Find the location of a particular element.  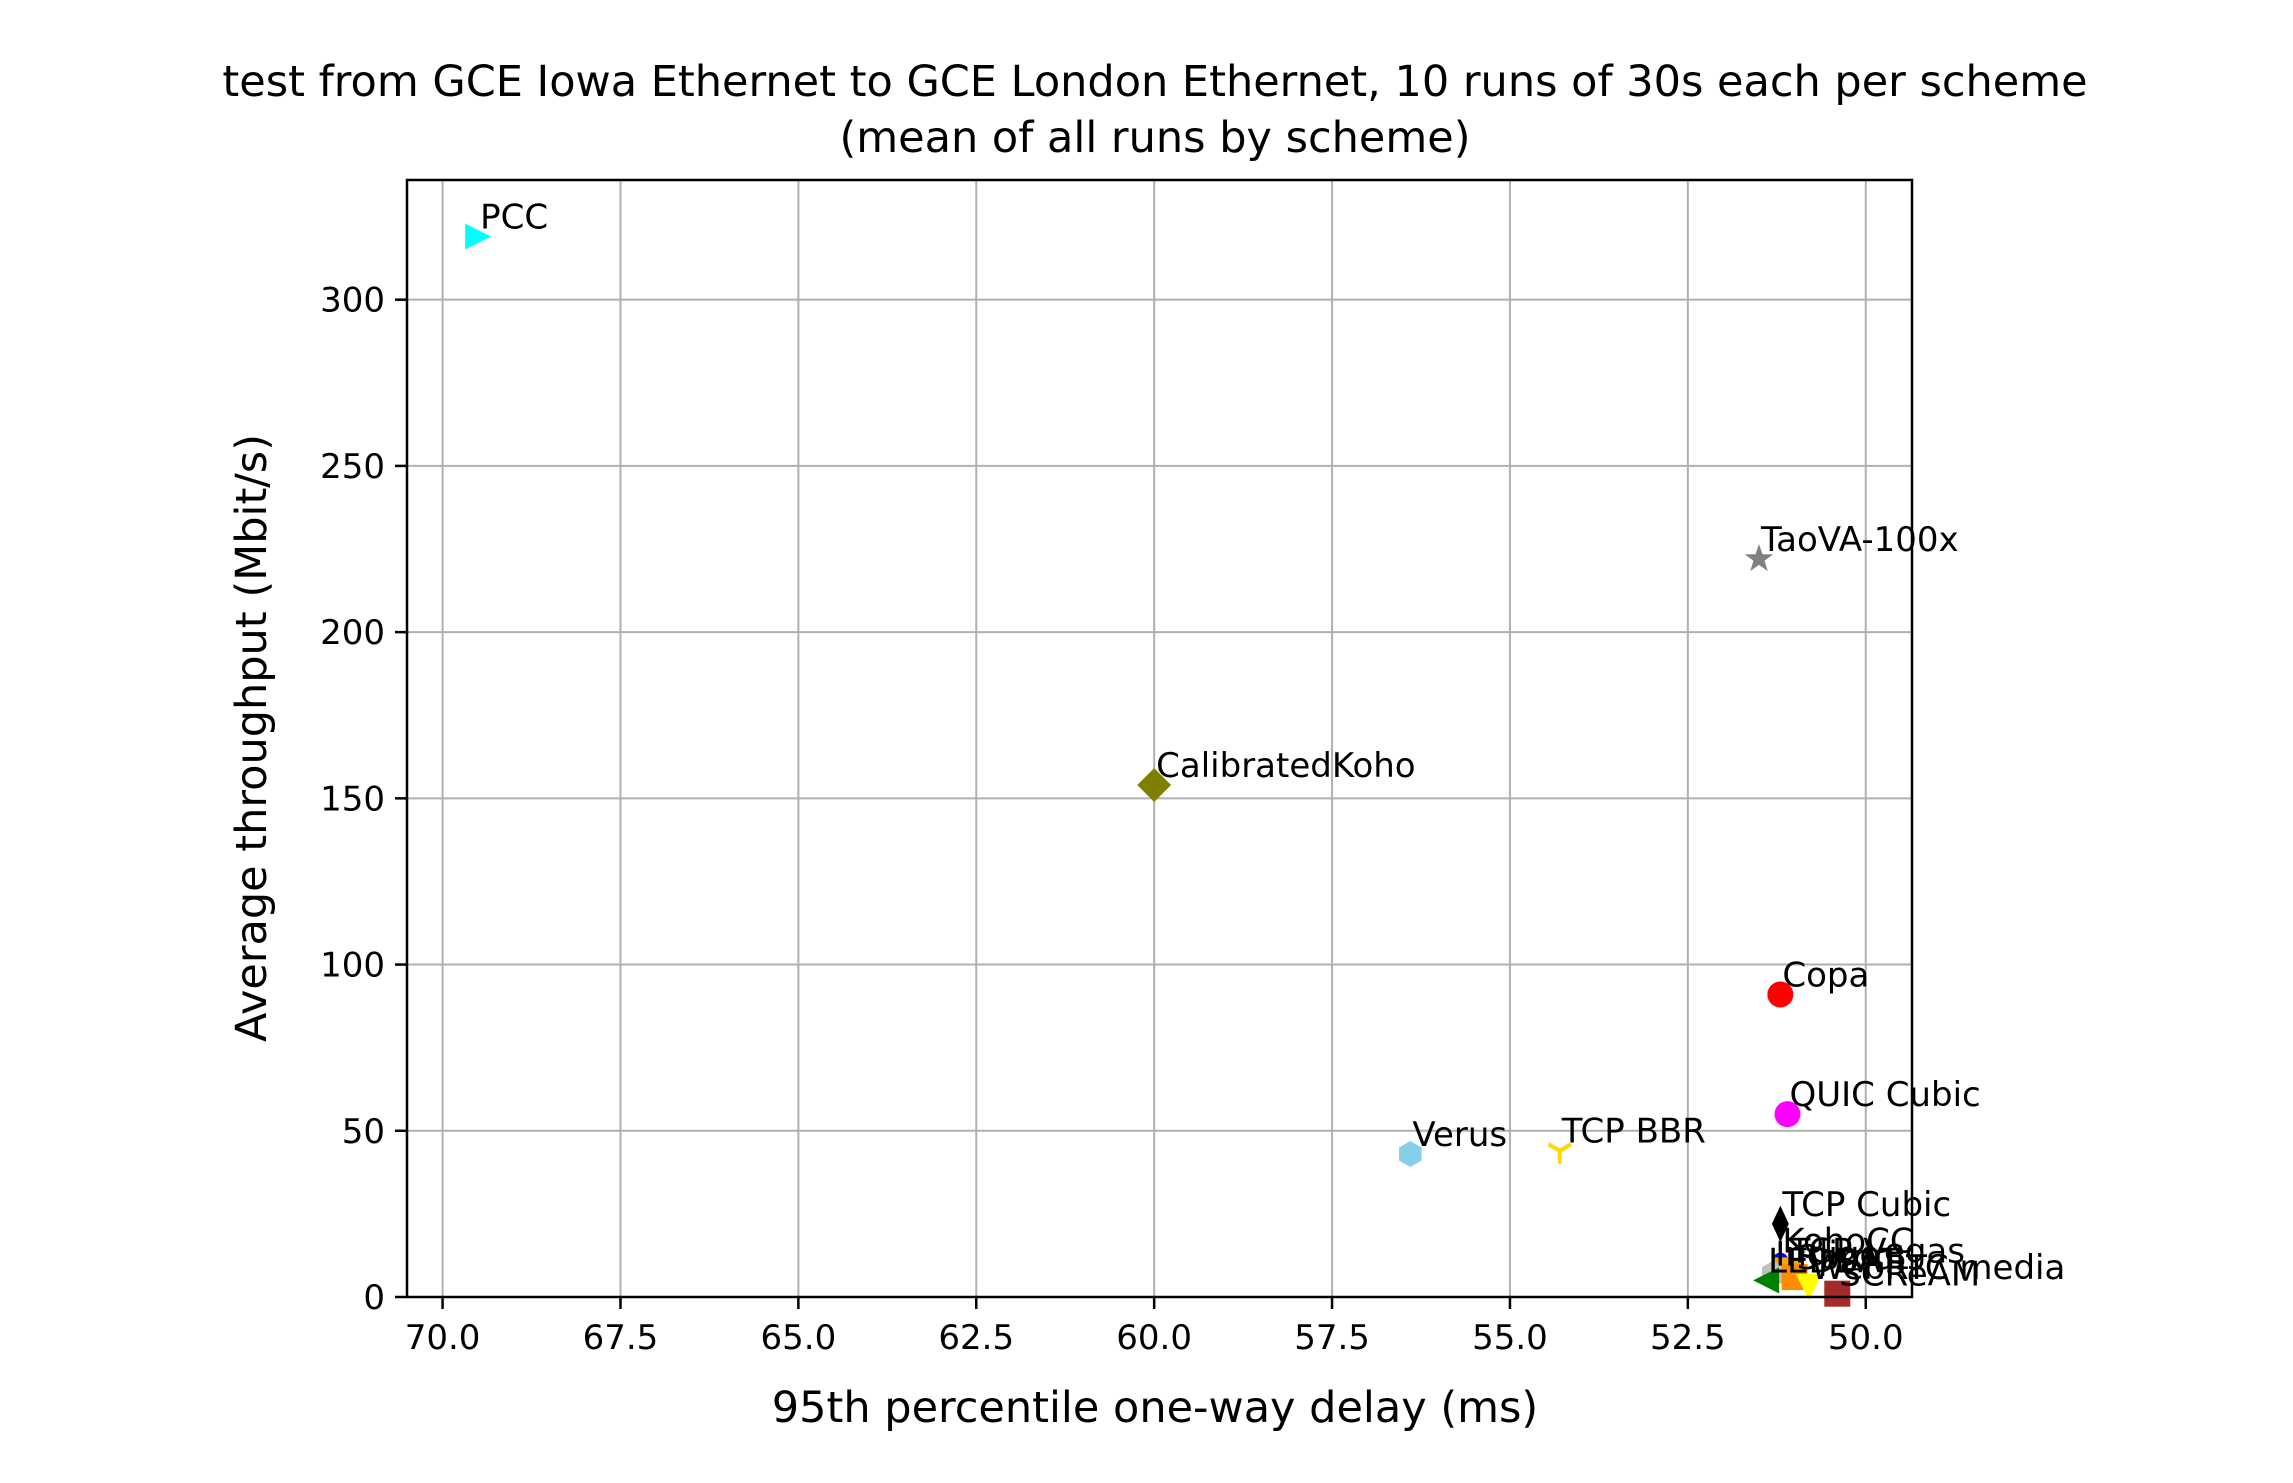

label-calibratedkoho: CalibratedKoho is located at coordinates (1285, 766).